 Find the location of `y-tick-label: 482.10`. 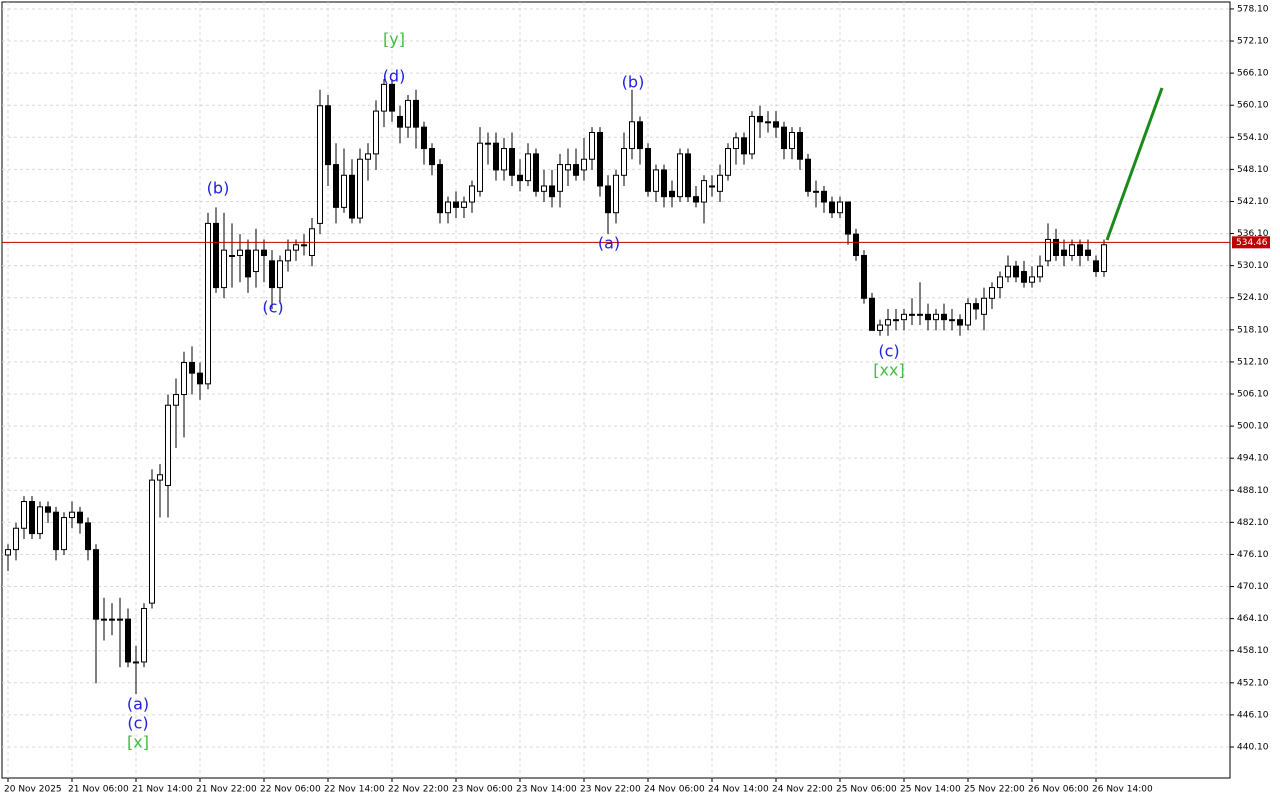

y-tick-label: 482.10 is located at coordinates (1253, 523).